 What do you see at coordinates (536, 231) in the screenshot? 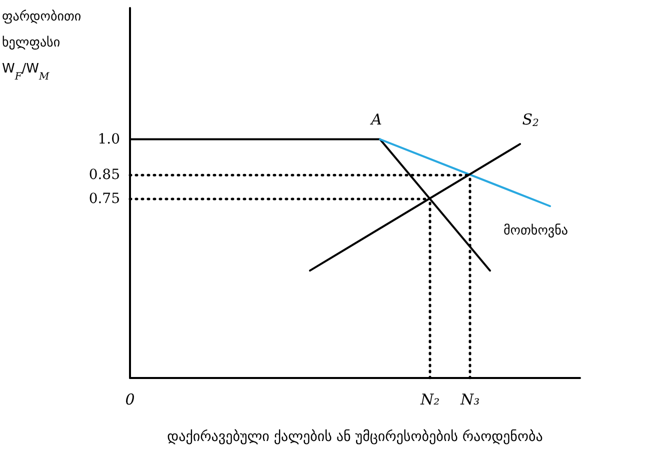
I see `annotation: მოთხოვნა` at bounding box center [536, 231].